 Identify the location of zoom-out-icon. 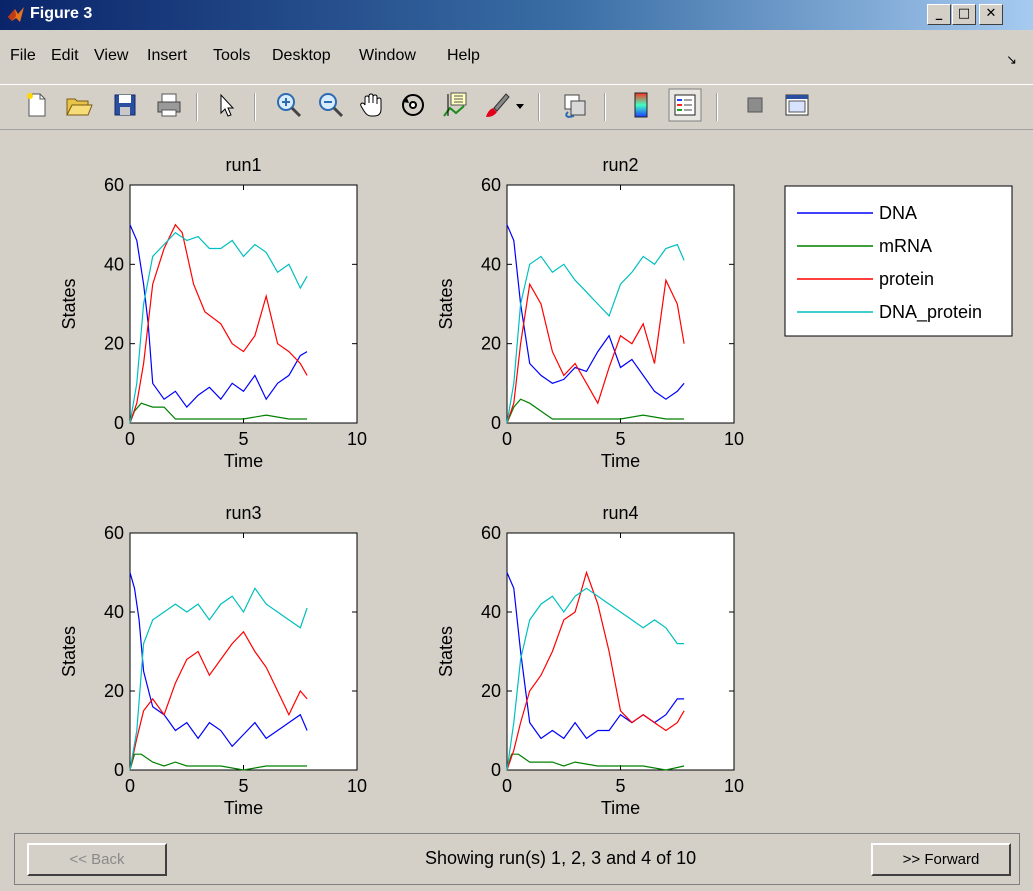
(331, 105).